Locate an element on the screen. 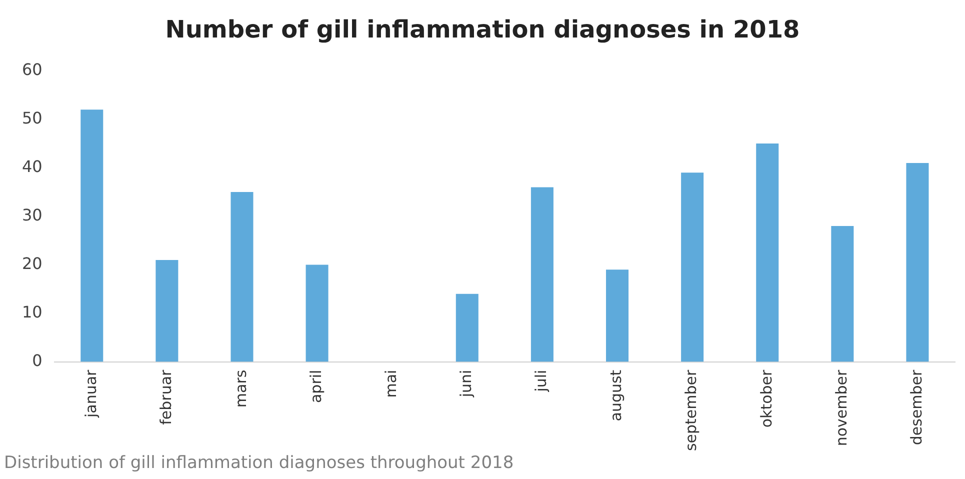 The width and height of the screenshot is (965, 479). y-tick-label: 10 is located at coordinates (32, 312).